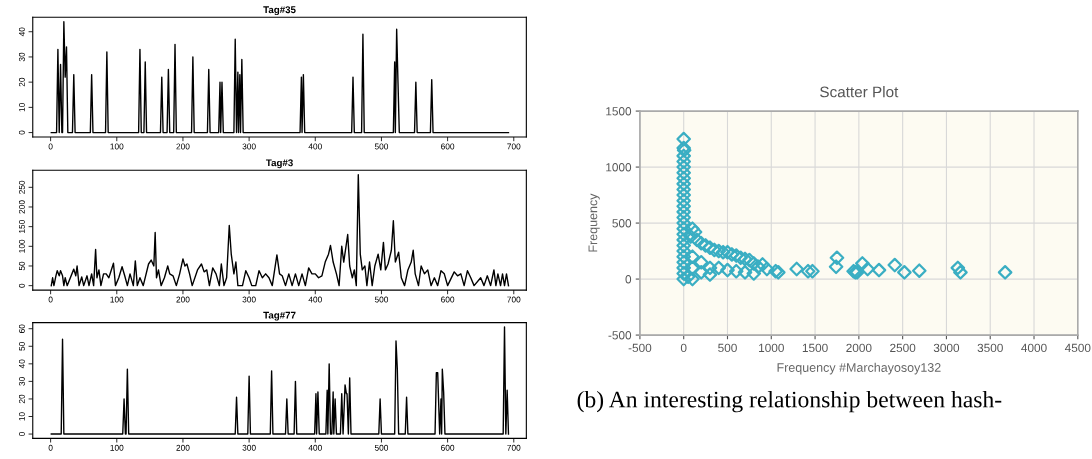  Describe the element at coordinates (619, 167) in the screenshot. I see `y-tick-label: 1000` at that location.